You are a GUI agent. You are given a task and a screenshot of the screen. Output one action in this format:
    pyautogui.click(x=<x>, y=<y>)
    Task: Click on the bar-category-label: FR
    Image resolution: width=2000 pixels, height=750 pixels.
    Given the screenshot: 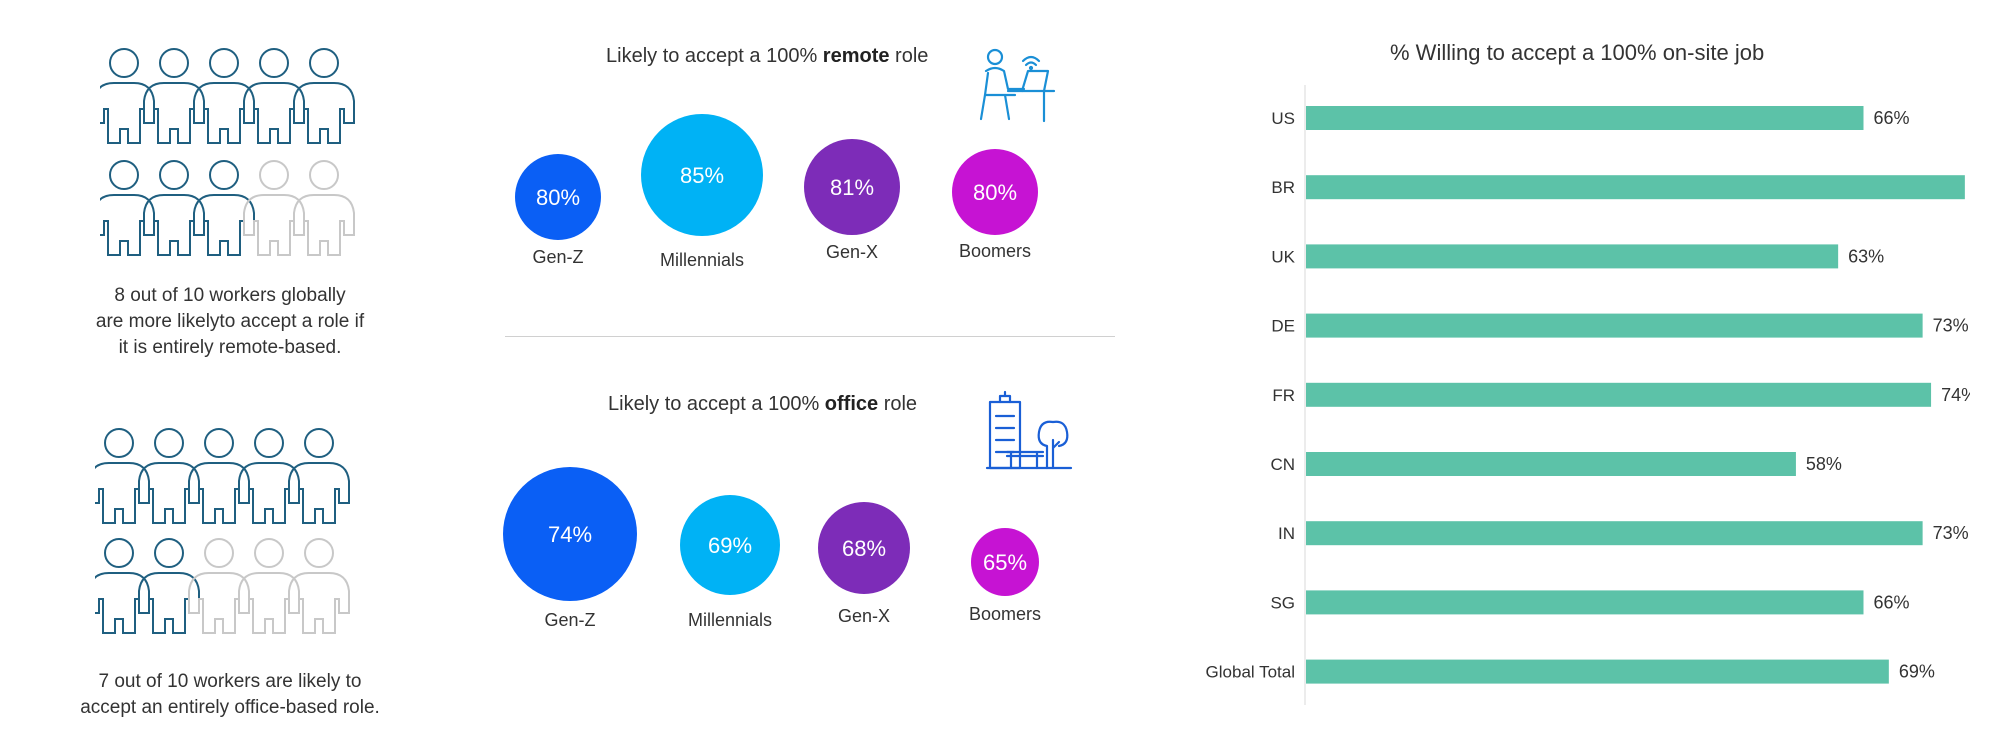 What is the action you would take?
    pyautogui.click(x=1283, y=395)
    